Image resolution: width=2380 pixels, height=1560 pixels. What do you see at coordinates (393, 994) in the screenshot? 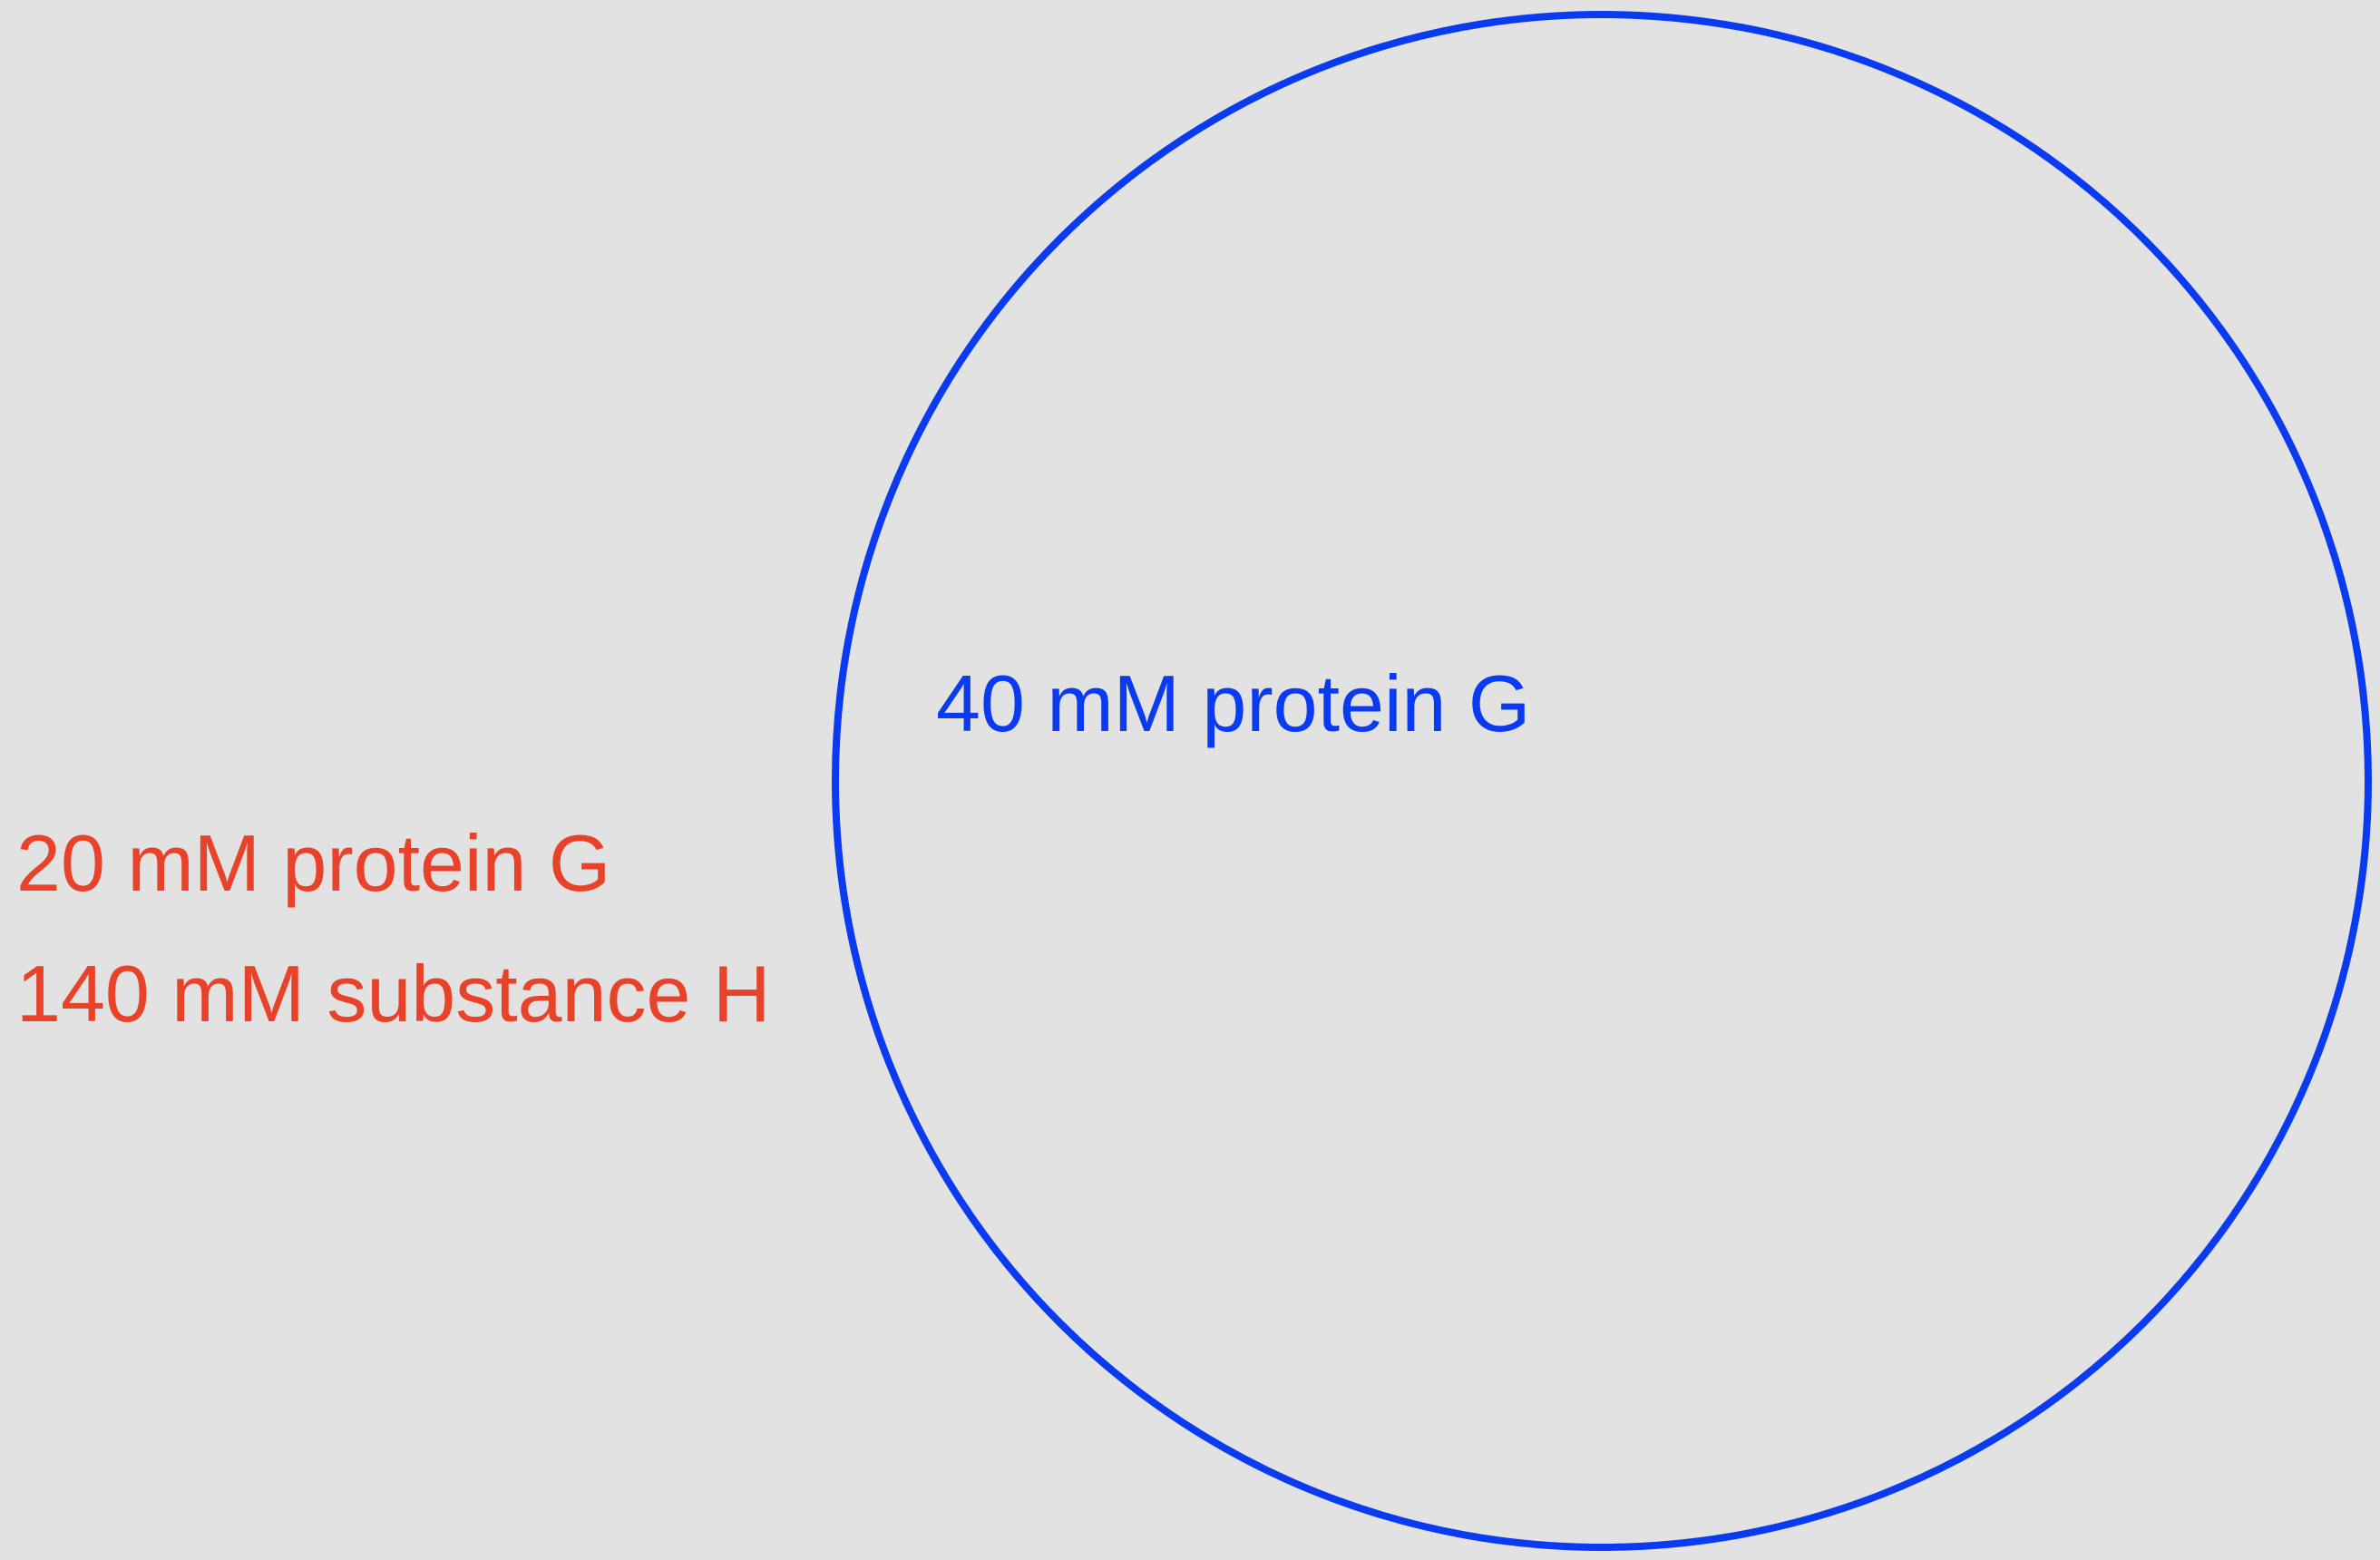
I see `outside-concentration-substance-h: 140 mM substance H` at bounding box center [393, 994].